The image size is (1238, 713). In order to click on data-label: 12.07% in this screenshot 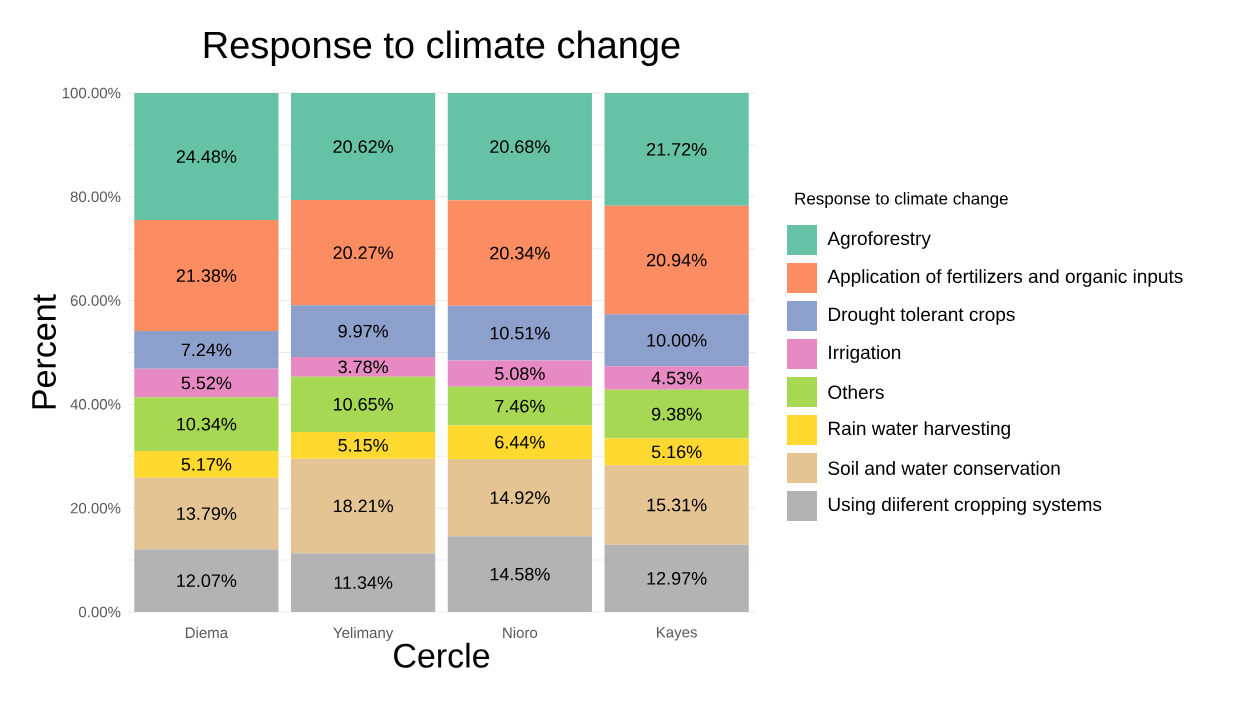, I will do `click(207, 581)`.